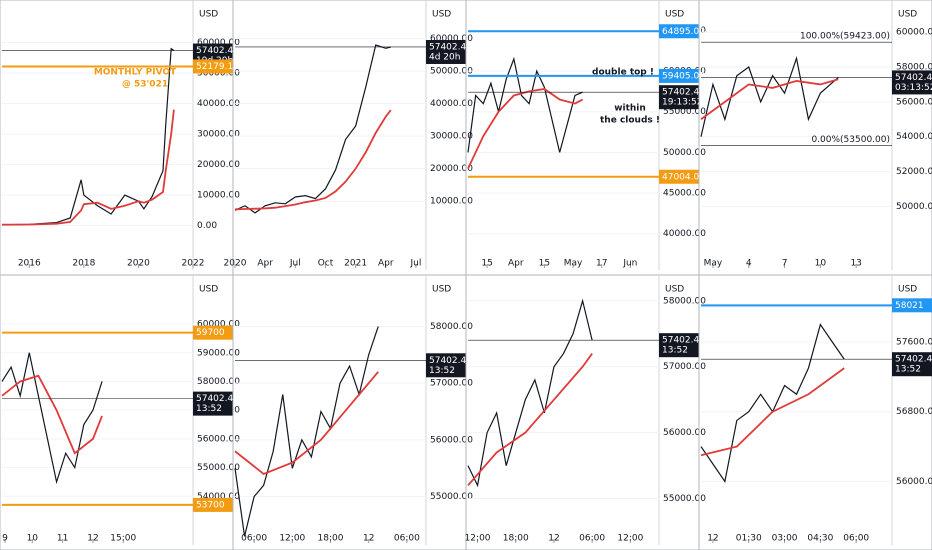 This screenshot has width=932, height=550. Describe the element at coordinates (749, 264) in the screenshot. I see `x-tick-label: 4` at that location.